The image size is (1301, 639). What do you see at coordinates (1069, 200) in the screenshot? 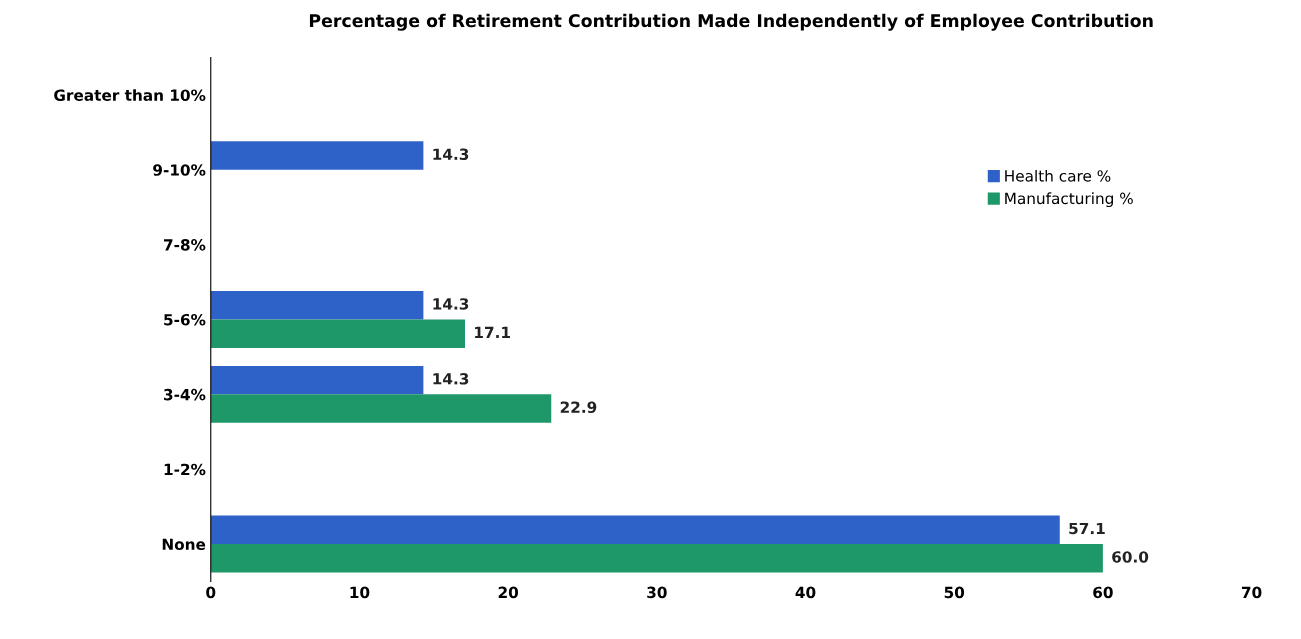
I see `legend-label: Manufacturing %` at bounding box center [1069, 200].